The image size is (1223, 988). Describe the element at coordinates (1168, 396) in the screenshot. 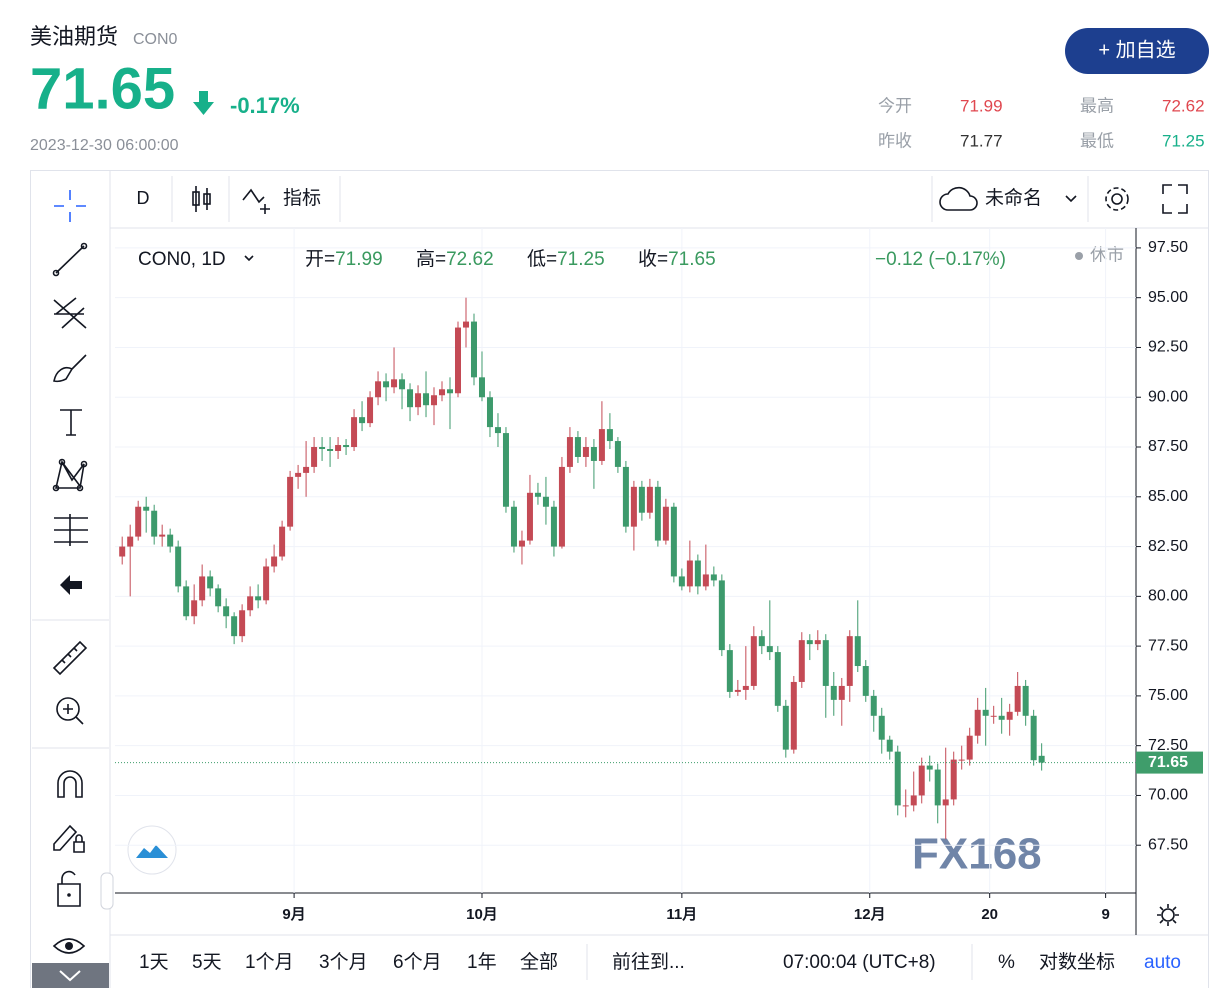

I see `y-tick-label: 90.00` at that location.